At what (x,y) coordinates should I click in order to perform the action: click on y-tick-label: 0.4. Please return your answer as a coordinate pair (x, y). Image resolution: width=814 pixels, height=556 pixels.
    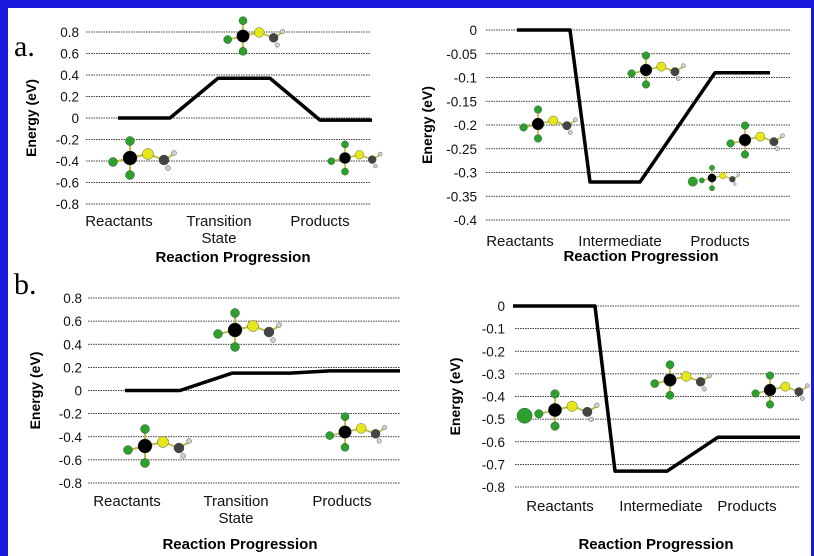
    Looking at the image, I should click on (69, 75).